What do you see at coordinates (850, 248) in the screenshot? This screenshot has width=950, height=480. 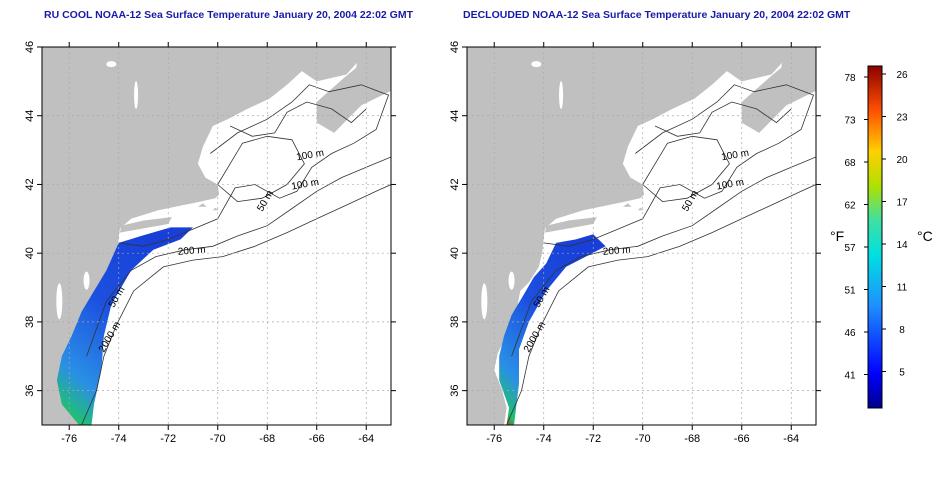 I see `fahrenheit-tick-label: 57` at bounding box center [850, 248].